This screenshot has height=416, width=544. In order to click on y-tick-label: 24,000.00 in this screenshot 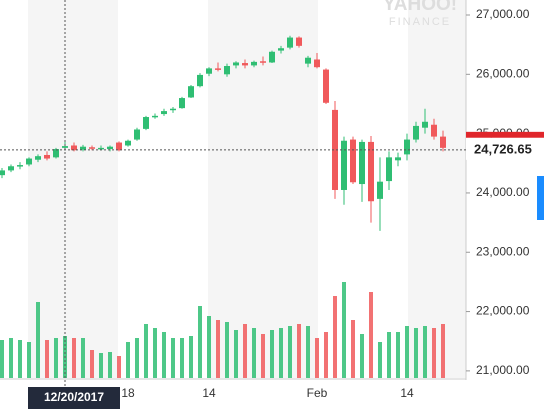, I will do `click(503, 192)`.